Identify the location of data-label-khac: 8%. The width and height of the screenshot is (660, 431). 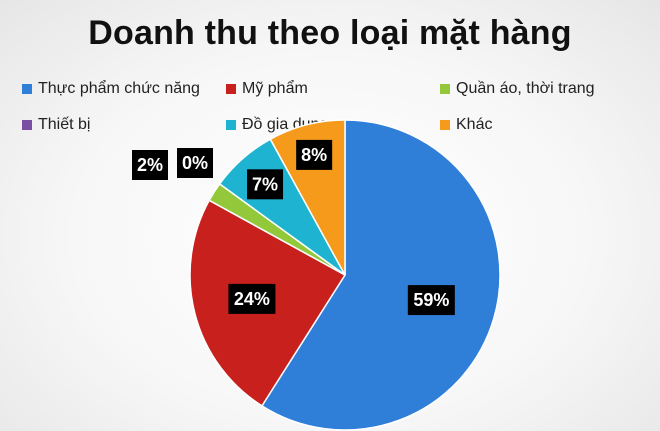
(314, 154).